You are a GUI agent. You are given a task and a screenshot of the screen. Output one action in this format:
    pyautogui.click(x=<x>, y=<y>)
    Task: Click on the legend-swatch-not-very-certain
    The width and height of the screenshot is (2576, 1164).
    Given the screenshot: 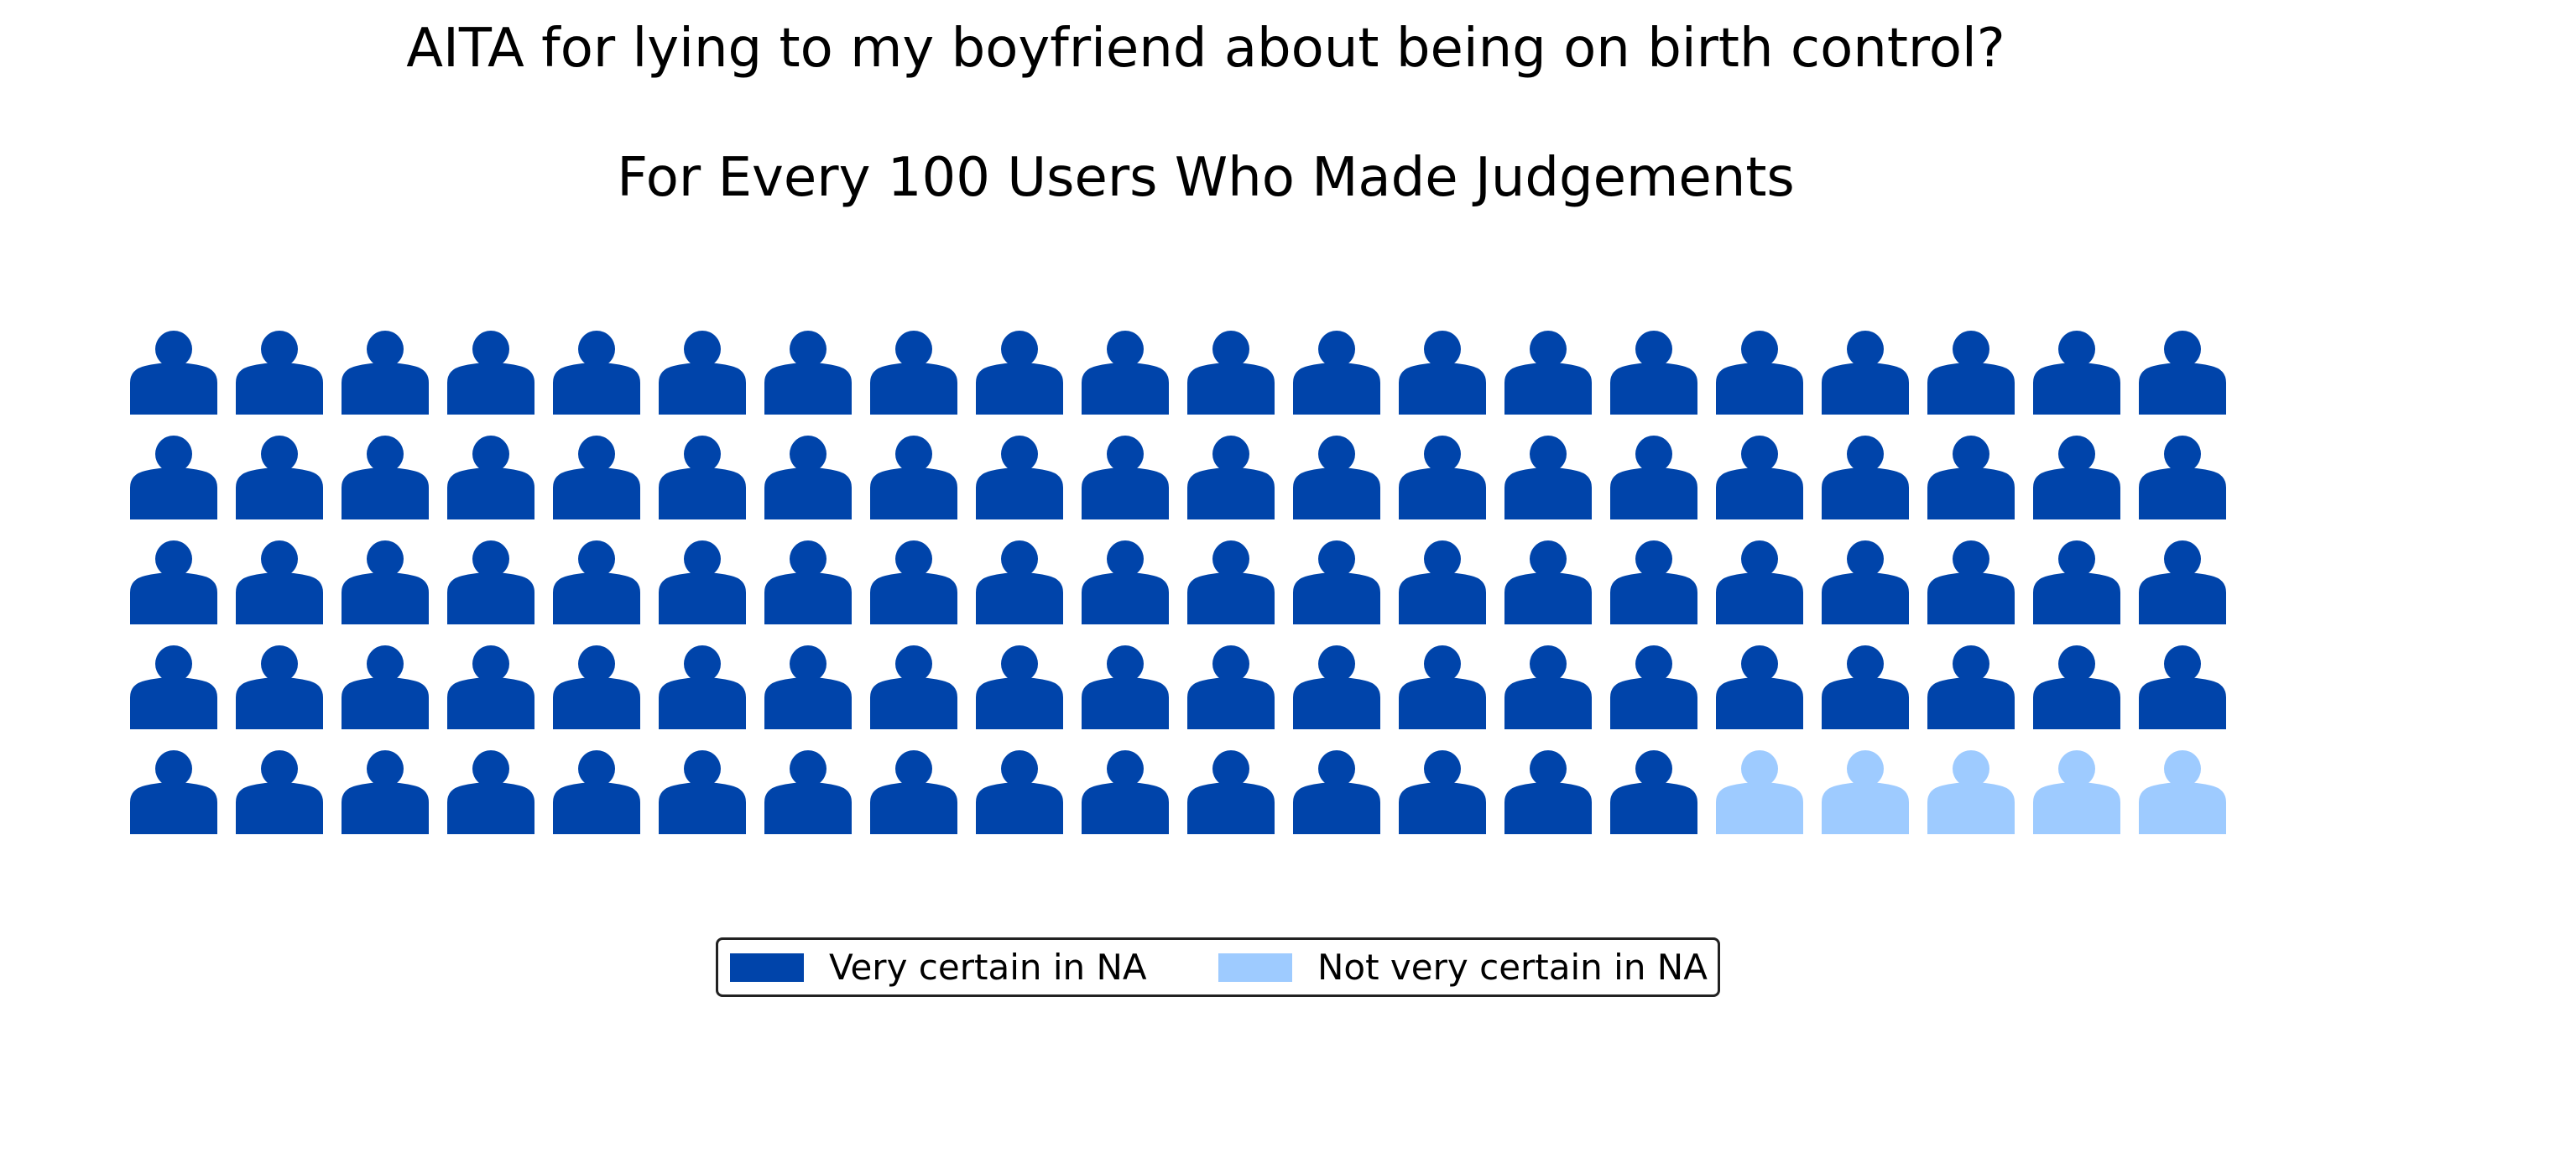 What is the action you would take?
    pyautogui.click(x=1255, y=967)
    